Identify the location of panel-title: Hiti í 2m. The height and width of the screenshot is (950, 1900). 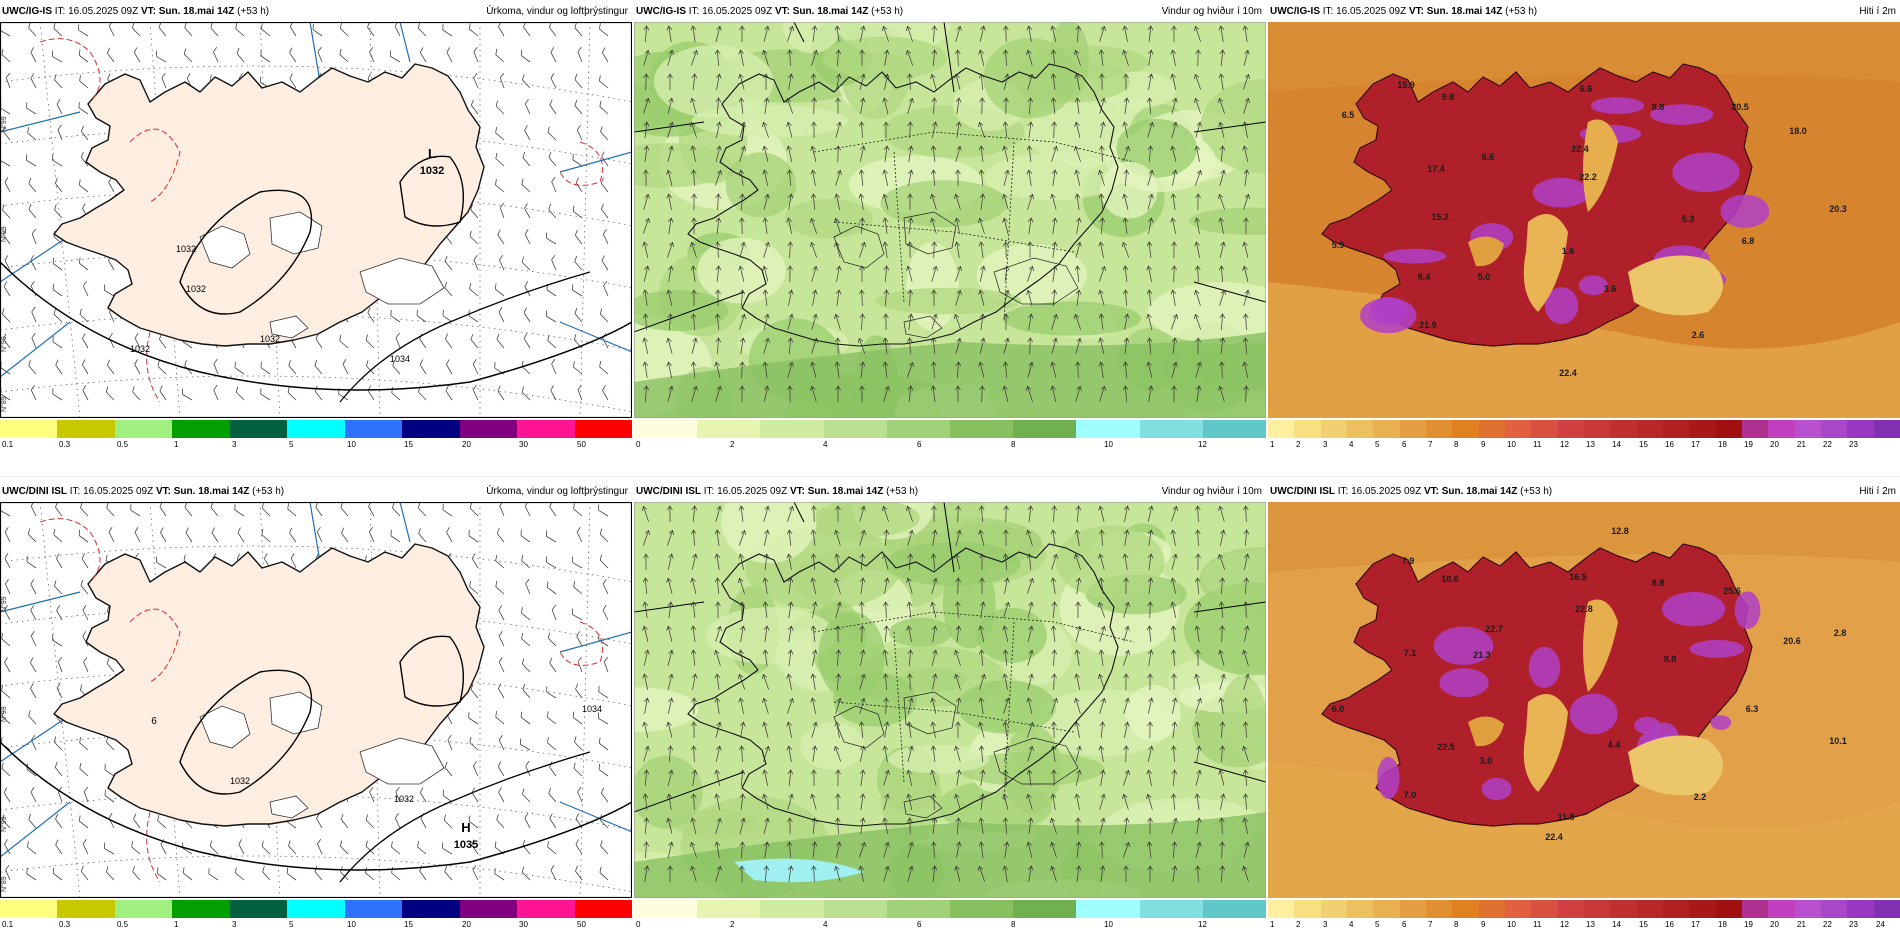
(1877, 491).